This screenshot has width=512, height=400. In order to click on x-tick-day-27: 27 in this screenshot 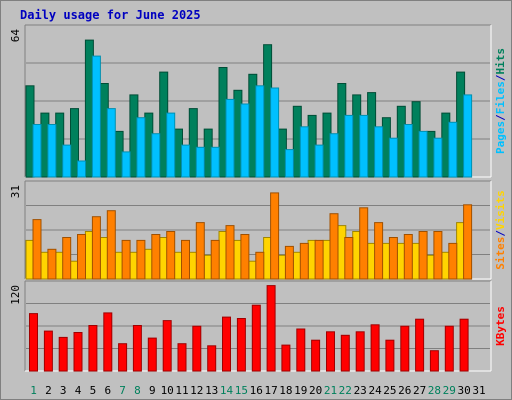, I will do `click(419, 390)`.